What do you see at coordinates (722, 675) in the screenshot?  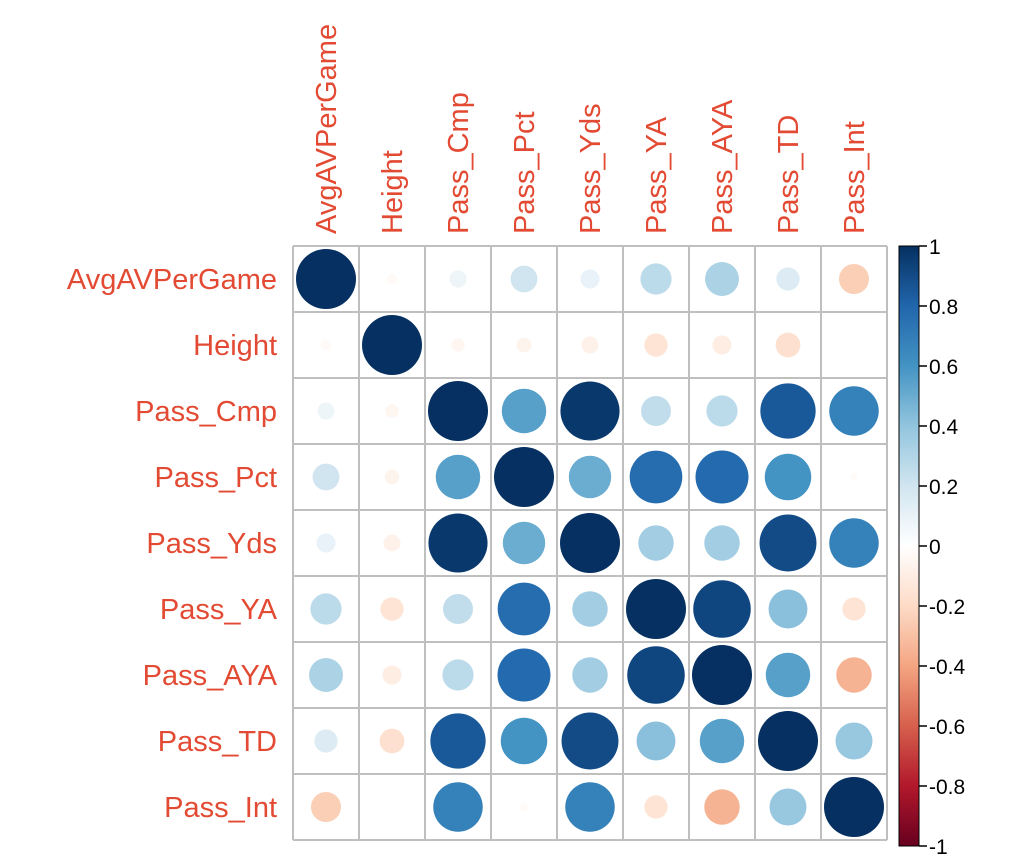 I see `correlation-circle-Pass_AYA-Pass_AYA` at bounding box center [722, 675].